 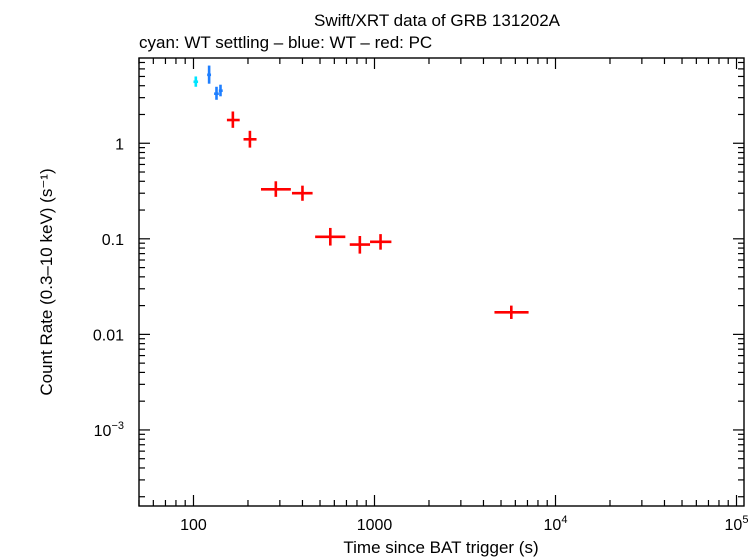 I want to click on chart-subtitle: cyan: WT settling – blue: WT – red: PC, so click(x=285, y=42).